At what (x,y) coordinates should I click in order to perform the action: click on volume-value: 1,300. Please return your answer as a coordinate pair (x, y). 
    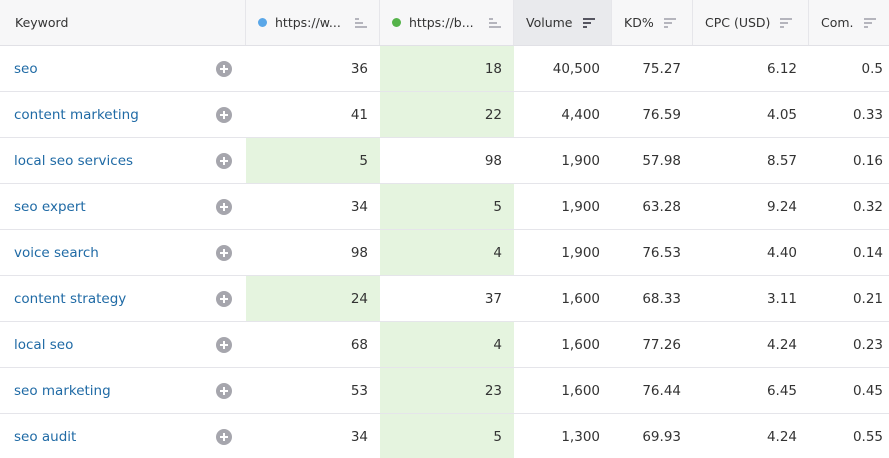
    Looking at the image, I should click on (580, 436).